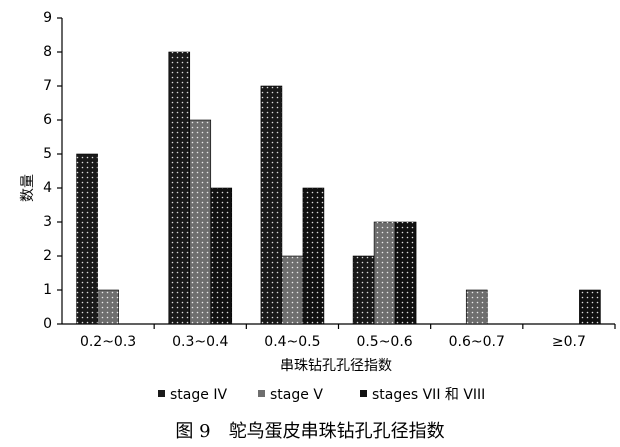 The image size is (620, 447). Describe the element at coordinates (47, 86) in the screenshot. I see `y-tick-label: 7` at that location.